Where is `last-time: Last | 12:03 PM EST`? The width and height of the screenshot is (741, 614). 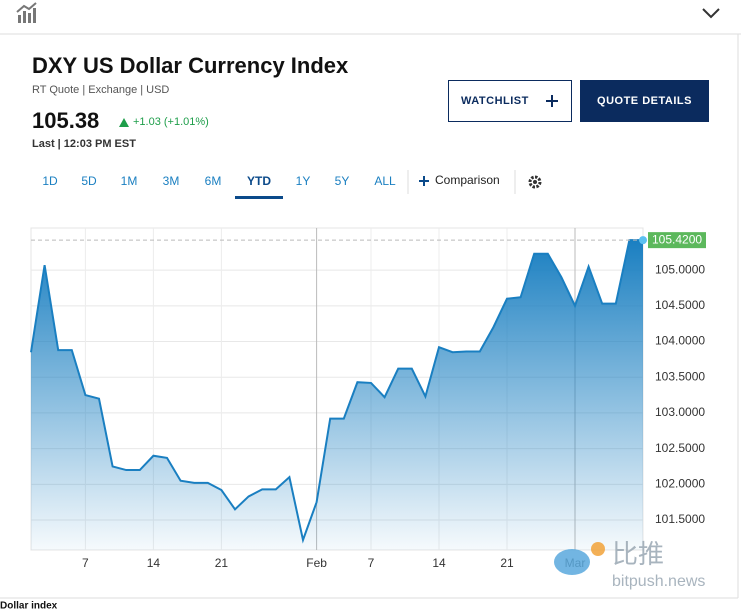
last-time: Last | 12:03 PM EST is located at coordinates (84, 144).